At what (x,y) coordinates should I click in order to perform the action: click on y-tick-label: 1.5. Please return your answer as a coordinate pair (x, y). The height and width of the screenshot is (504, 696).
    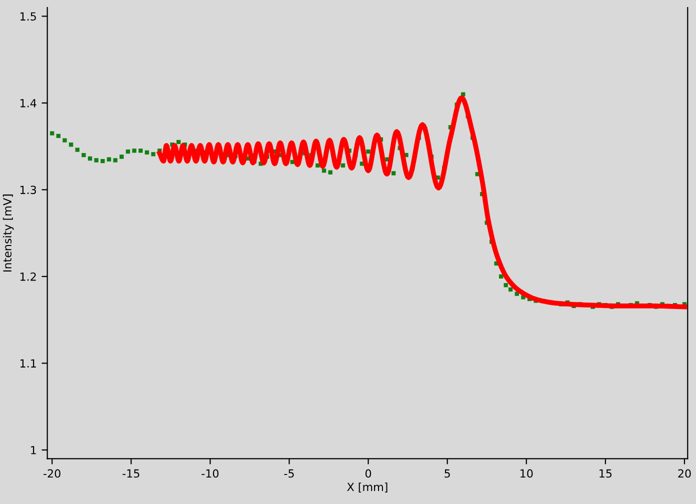
    Looking at the image, I should click on (28, 16).